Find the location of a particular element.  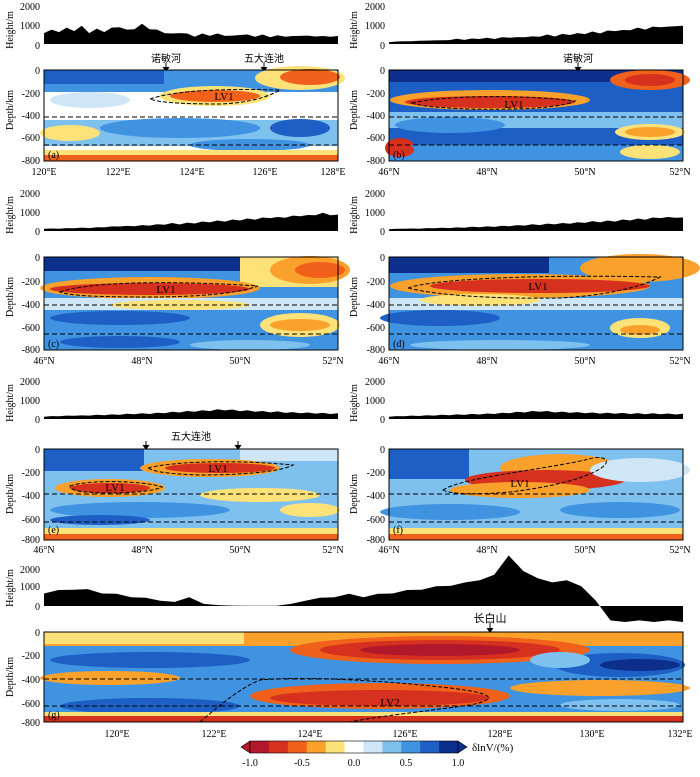

x-tick: 124°E is located at coordinates (191, 172).